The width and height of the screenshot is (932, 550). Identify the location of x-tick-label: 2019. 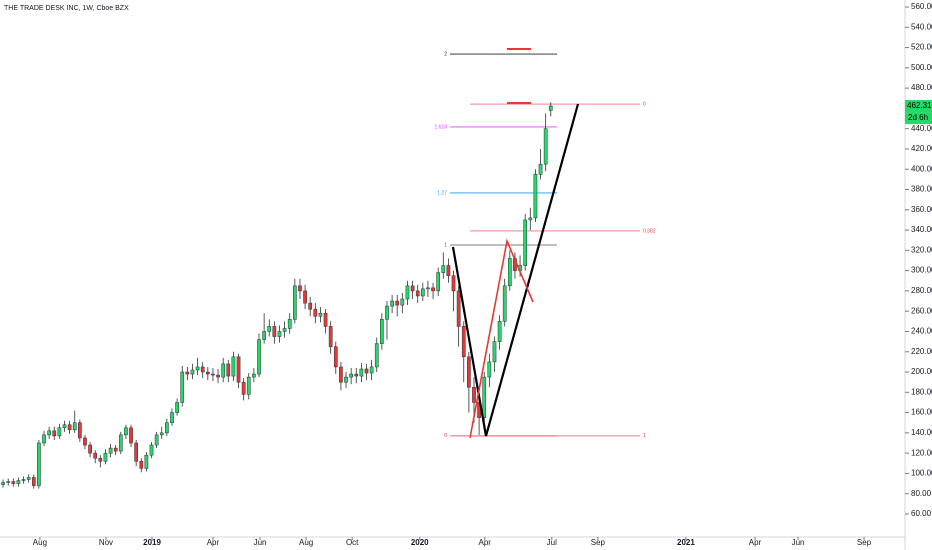
(152, 542).